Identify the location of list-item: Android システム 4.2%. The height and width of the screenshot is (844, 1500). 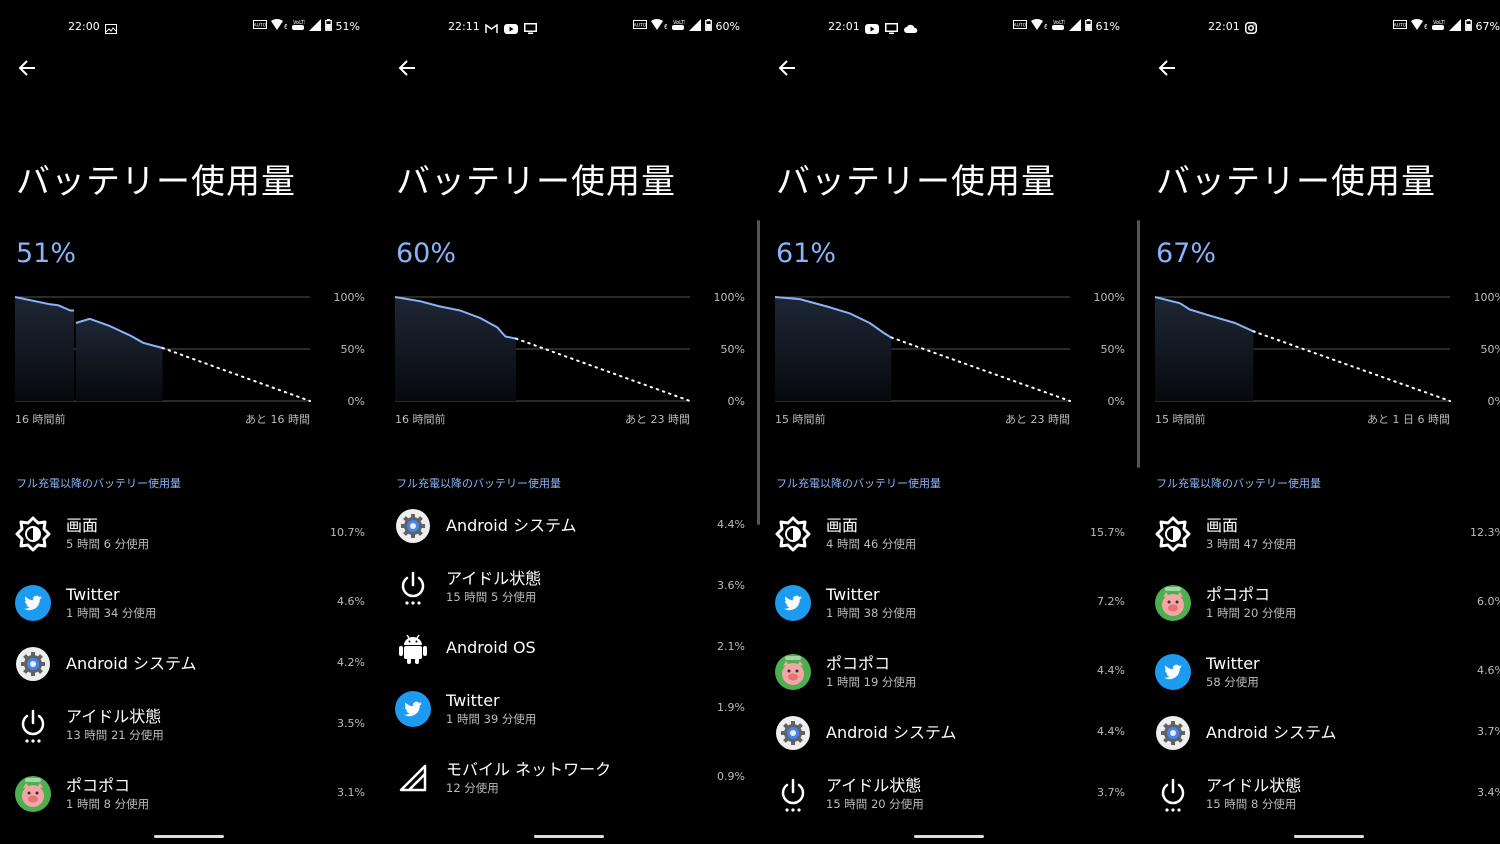
(190, 663).